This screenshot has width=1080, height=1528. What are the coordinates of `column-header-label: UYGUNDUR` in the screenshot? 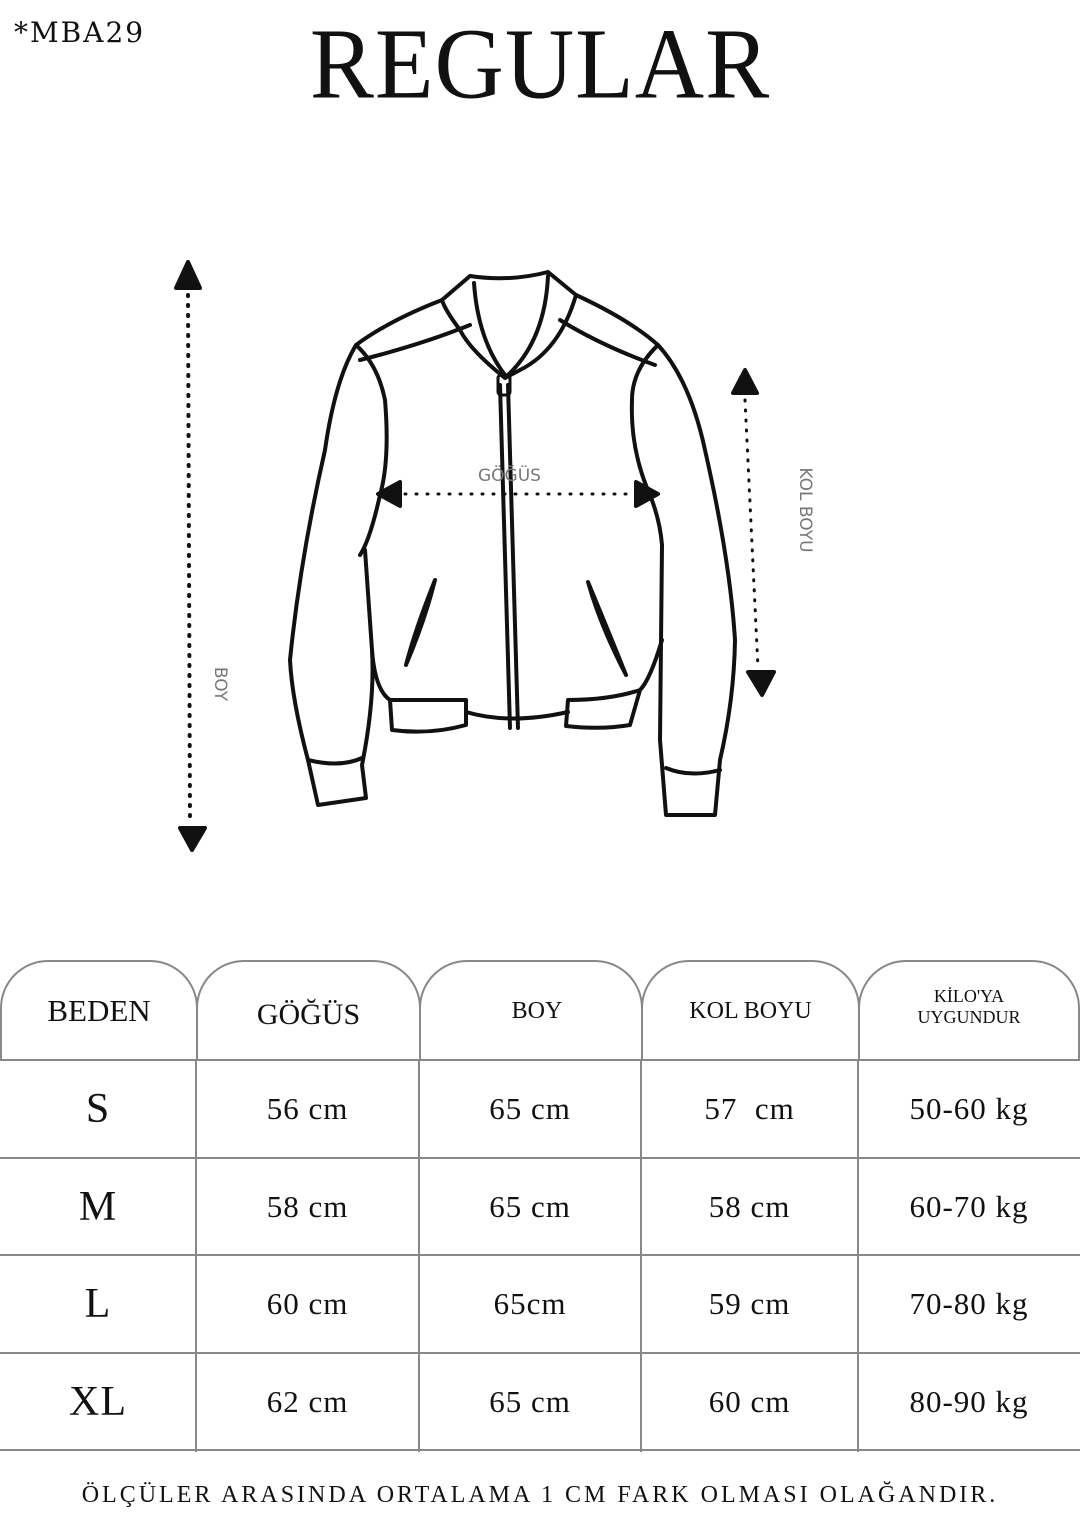 It's located at (969, 1017).